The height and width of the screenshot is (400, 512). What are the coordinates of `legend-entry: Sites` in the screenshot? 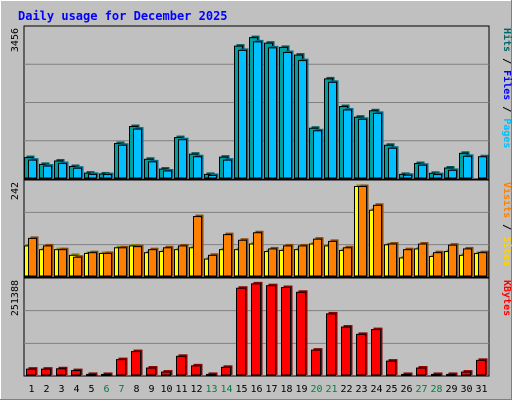 It's located at (506, 251).